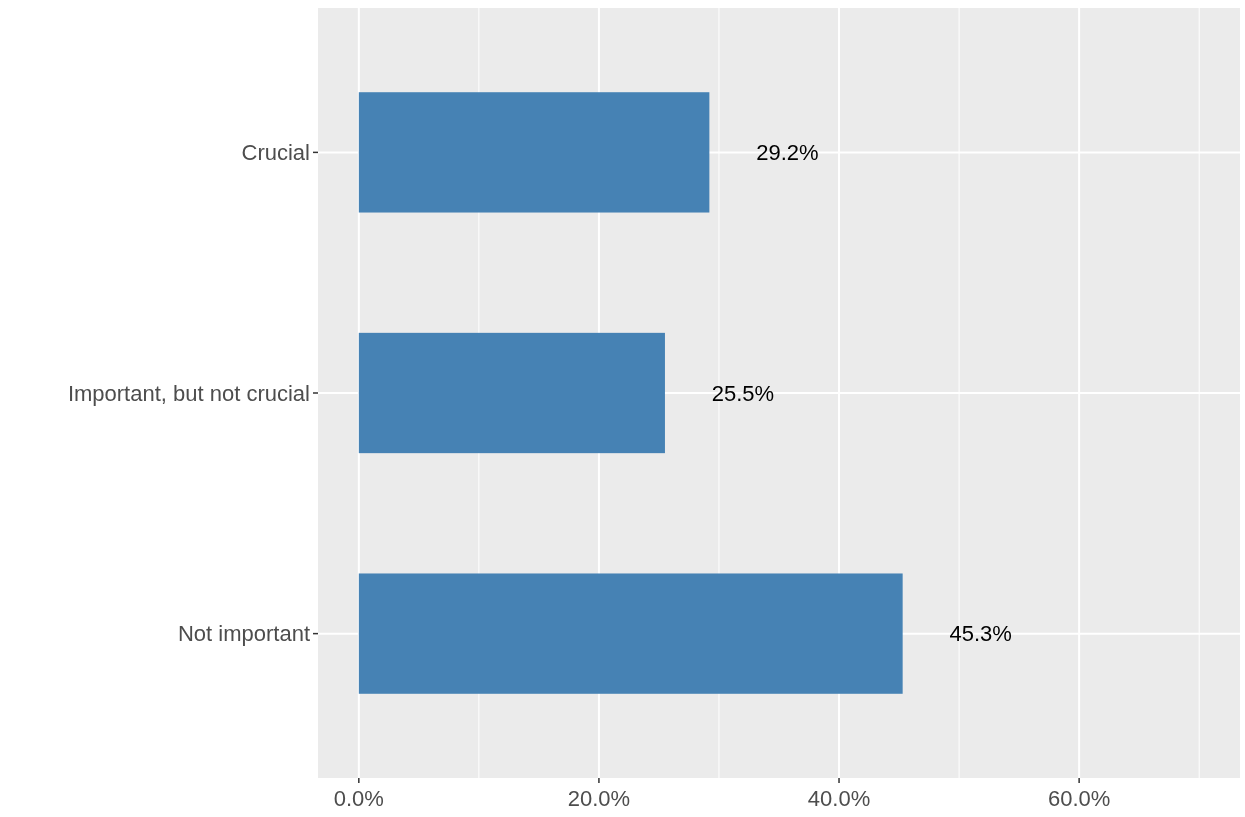  I want to click on data-label: 45.3%, so click(980, 634).